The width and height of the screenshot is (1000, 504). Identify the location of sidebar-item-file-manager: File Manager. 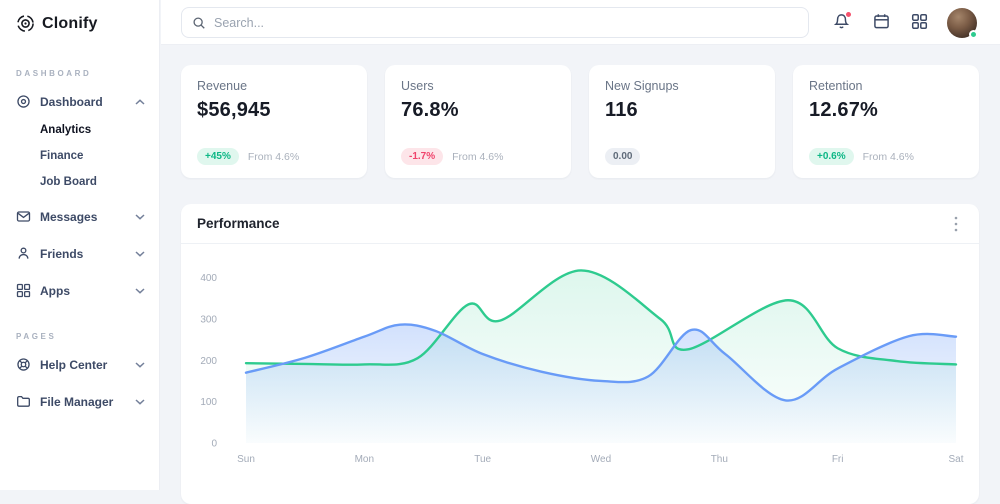
(79, 401).